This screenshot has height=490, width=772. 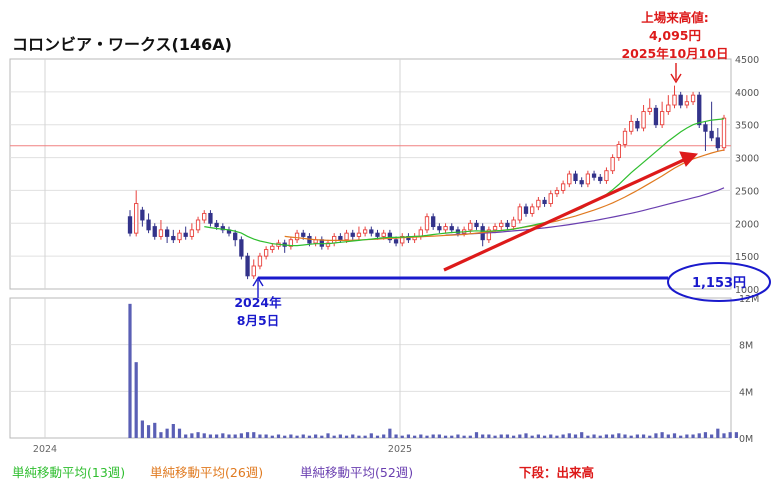 What do you see at coordinates (45, 449) in the screenshot?
I see `x-tick-label: 2024` at bounding box center [45, 449].